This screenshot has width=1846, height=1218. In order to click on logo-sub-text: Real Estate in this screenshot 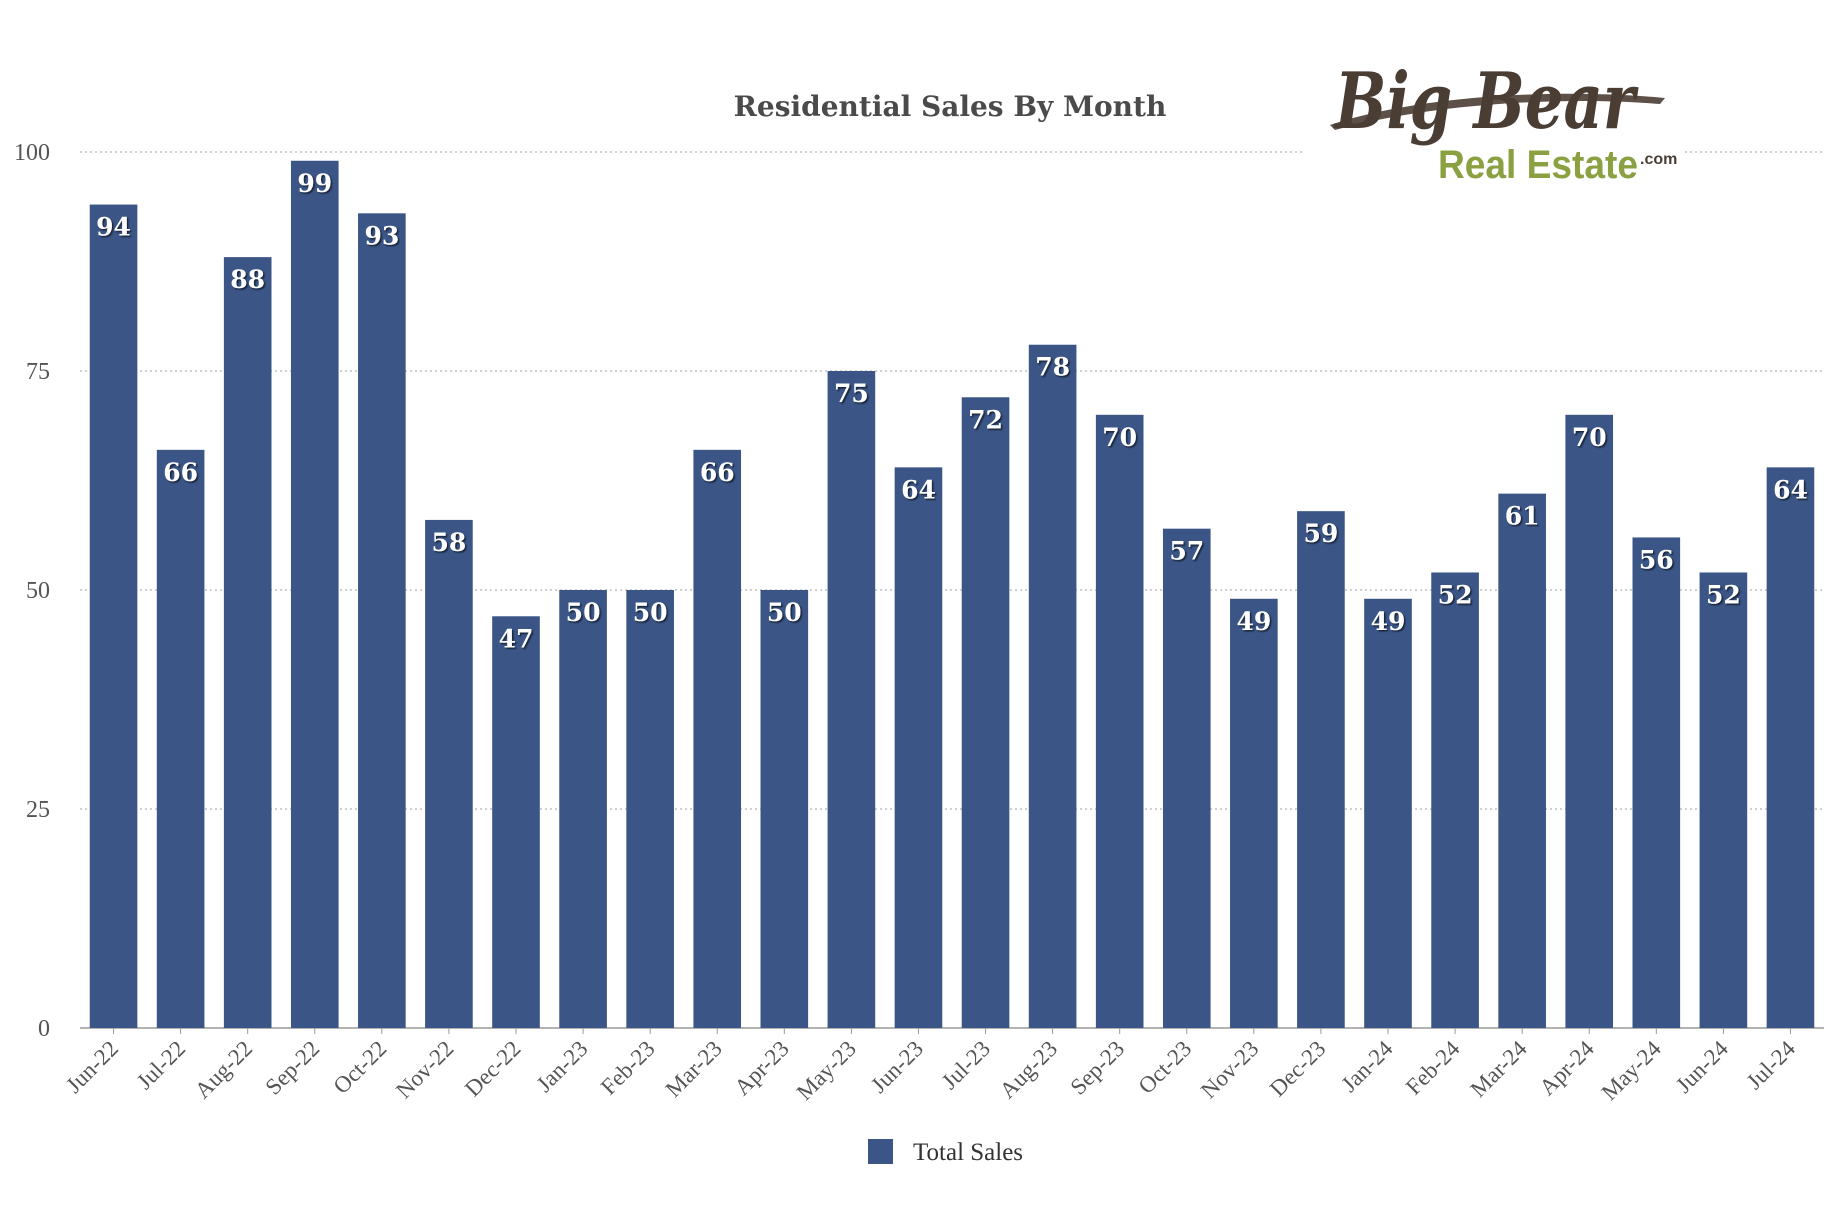, I will do `click(1538, 165)`.